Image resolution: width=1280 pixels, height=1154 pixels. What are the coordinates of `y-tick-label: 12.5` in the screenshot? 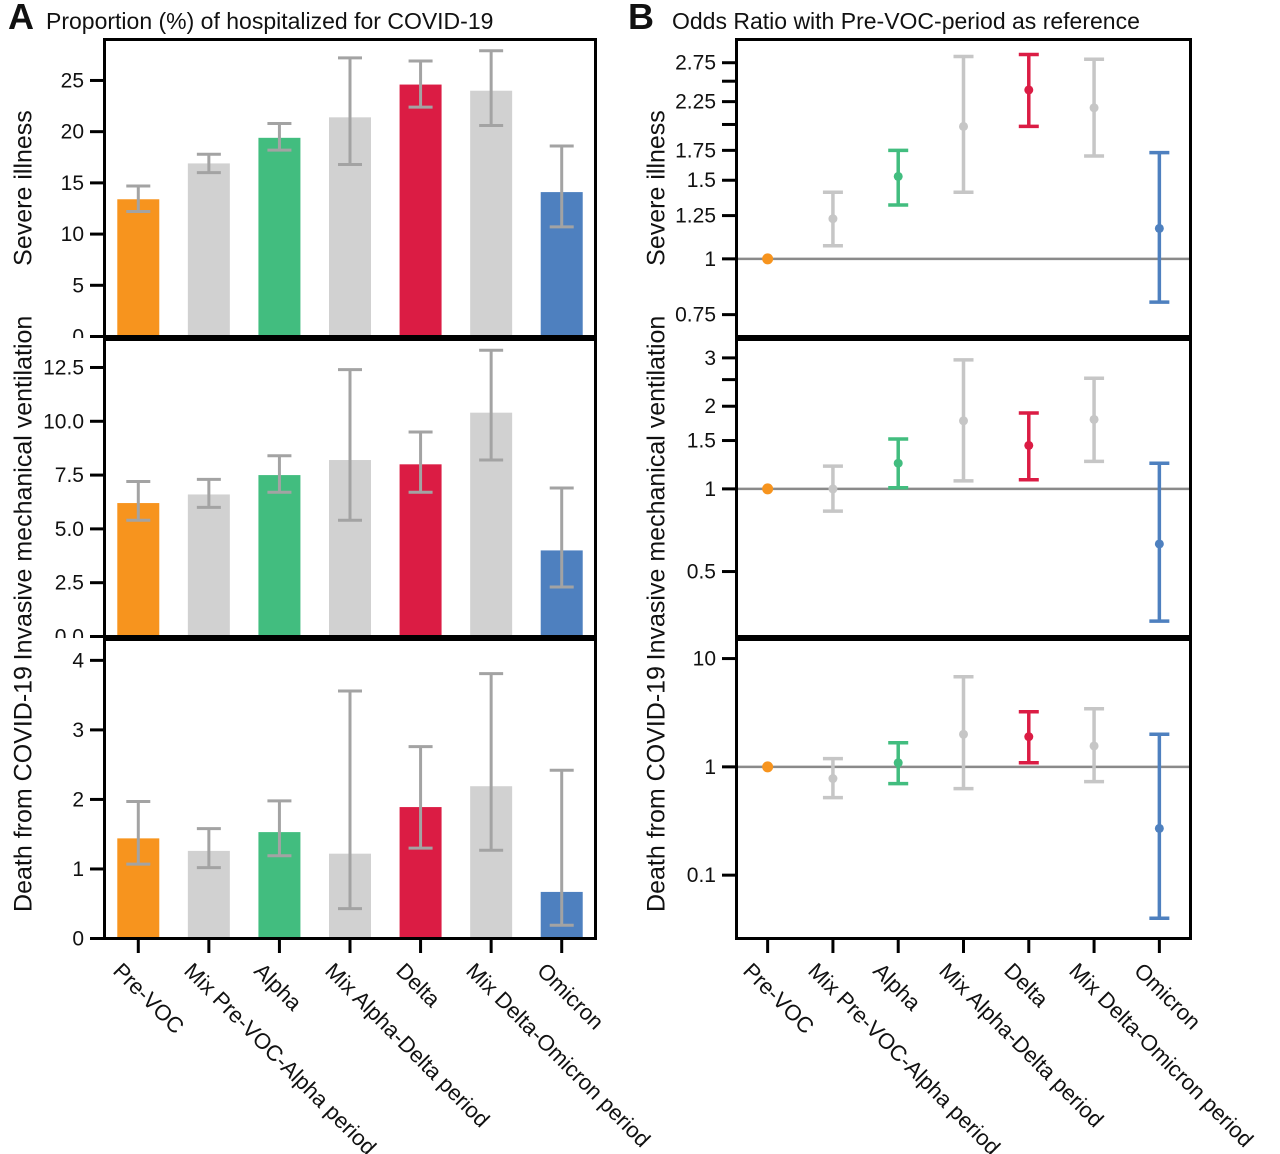 It's located at (63, 367).